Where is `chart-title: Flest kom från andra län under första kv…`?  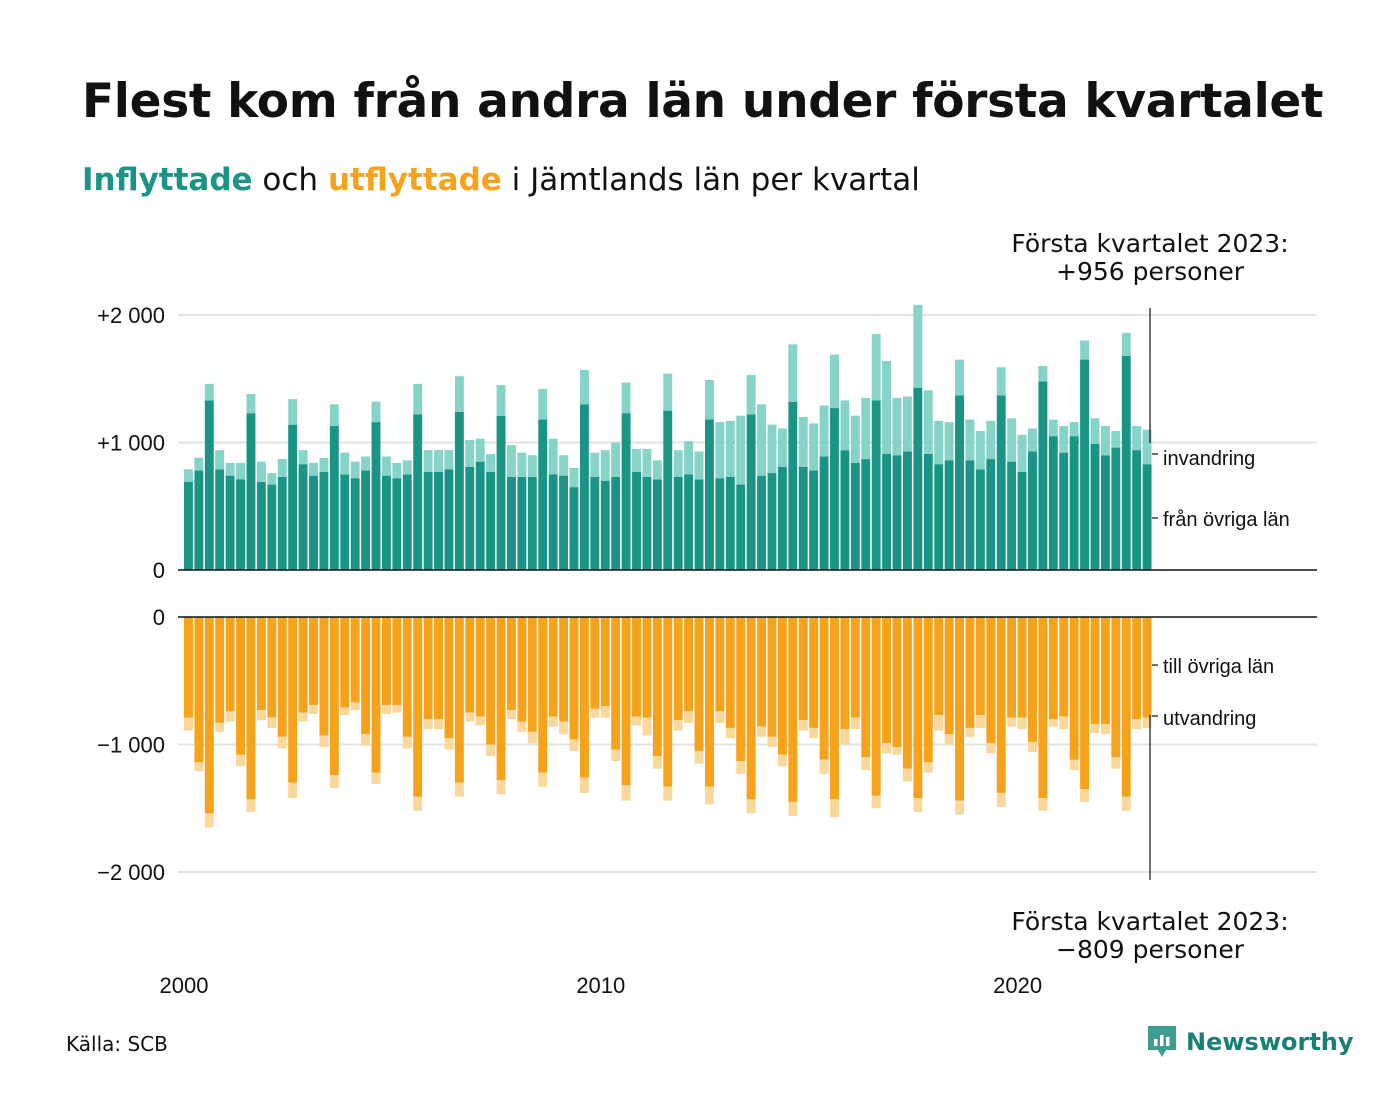
chart-title: Flest kom från andra län under första kv… is located at coordinates (703, 101).